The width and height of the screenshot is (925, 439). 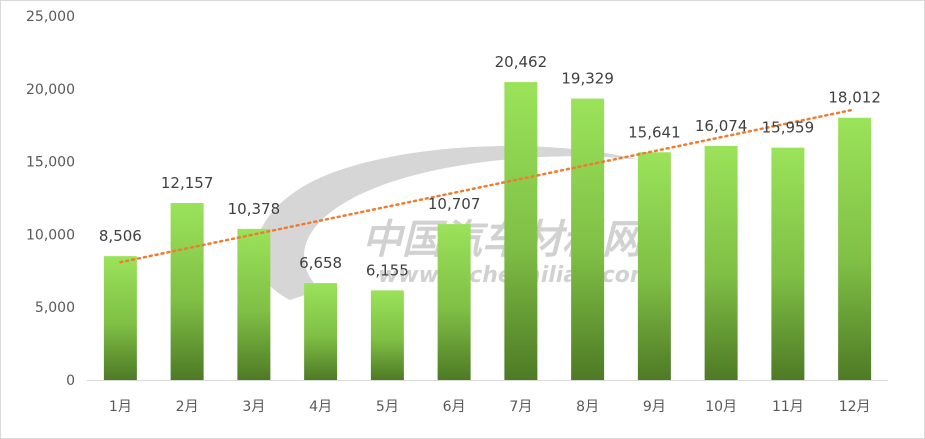 What do you see at coordinates (521, 62) in the screenshot?
I see `data-label: 20,462` at bounding box center [521, 62].